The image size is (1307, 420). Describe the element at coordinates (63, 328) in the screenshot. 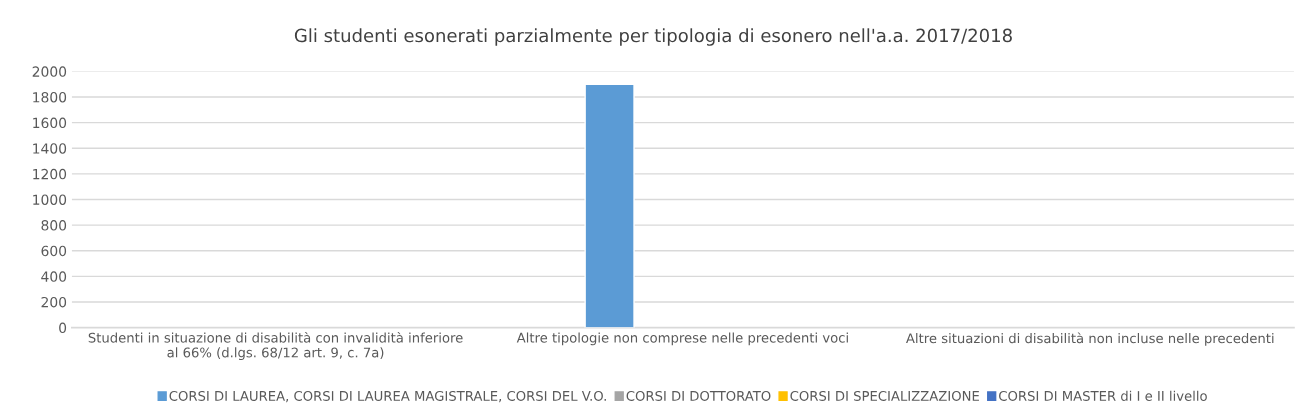

I see `y-tick-label: 0` at that location.